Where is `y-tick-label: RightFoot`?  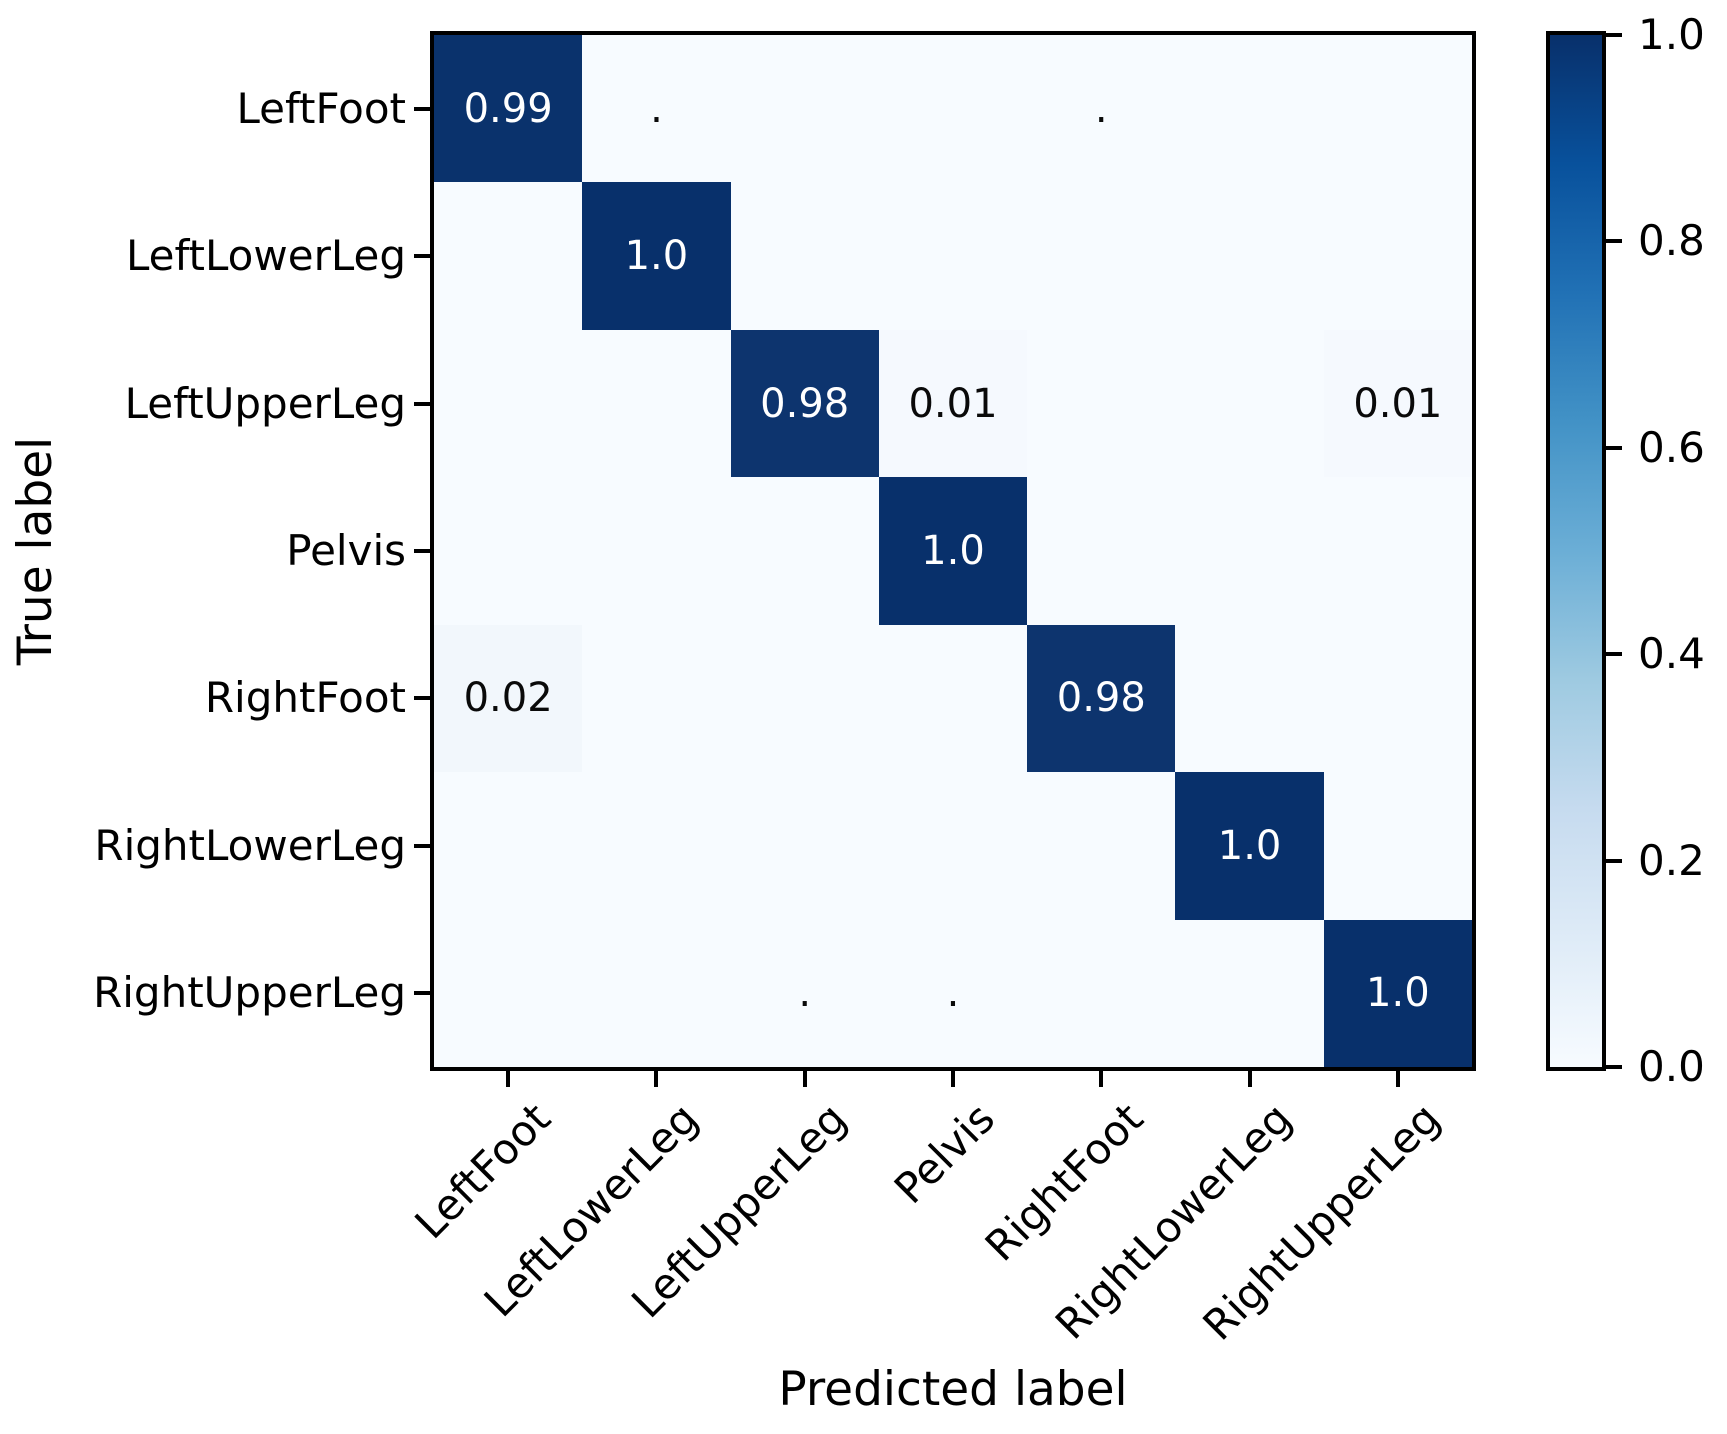
y-tick-label: RightFoot is located at coordinates (305, 698).